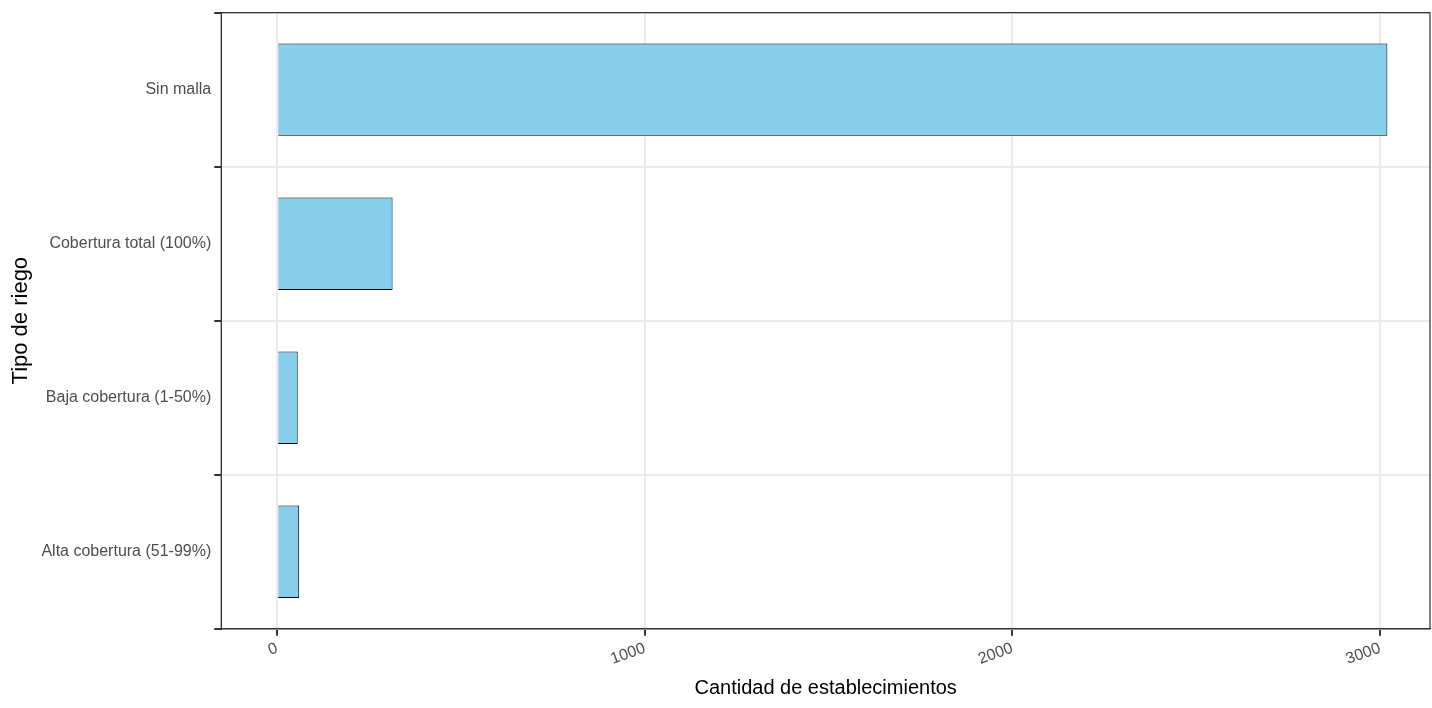 This screenshot has height=708, width=1432. I want to click on x-tick-label: 3000, so click(1363, 652).